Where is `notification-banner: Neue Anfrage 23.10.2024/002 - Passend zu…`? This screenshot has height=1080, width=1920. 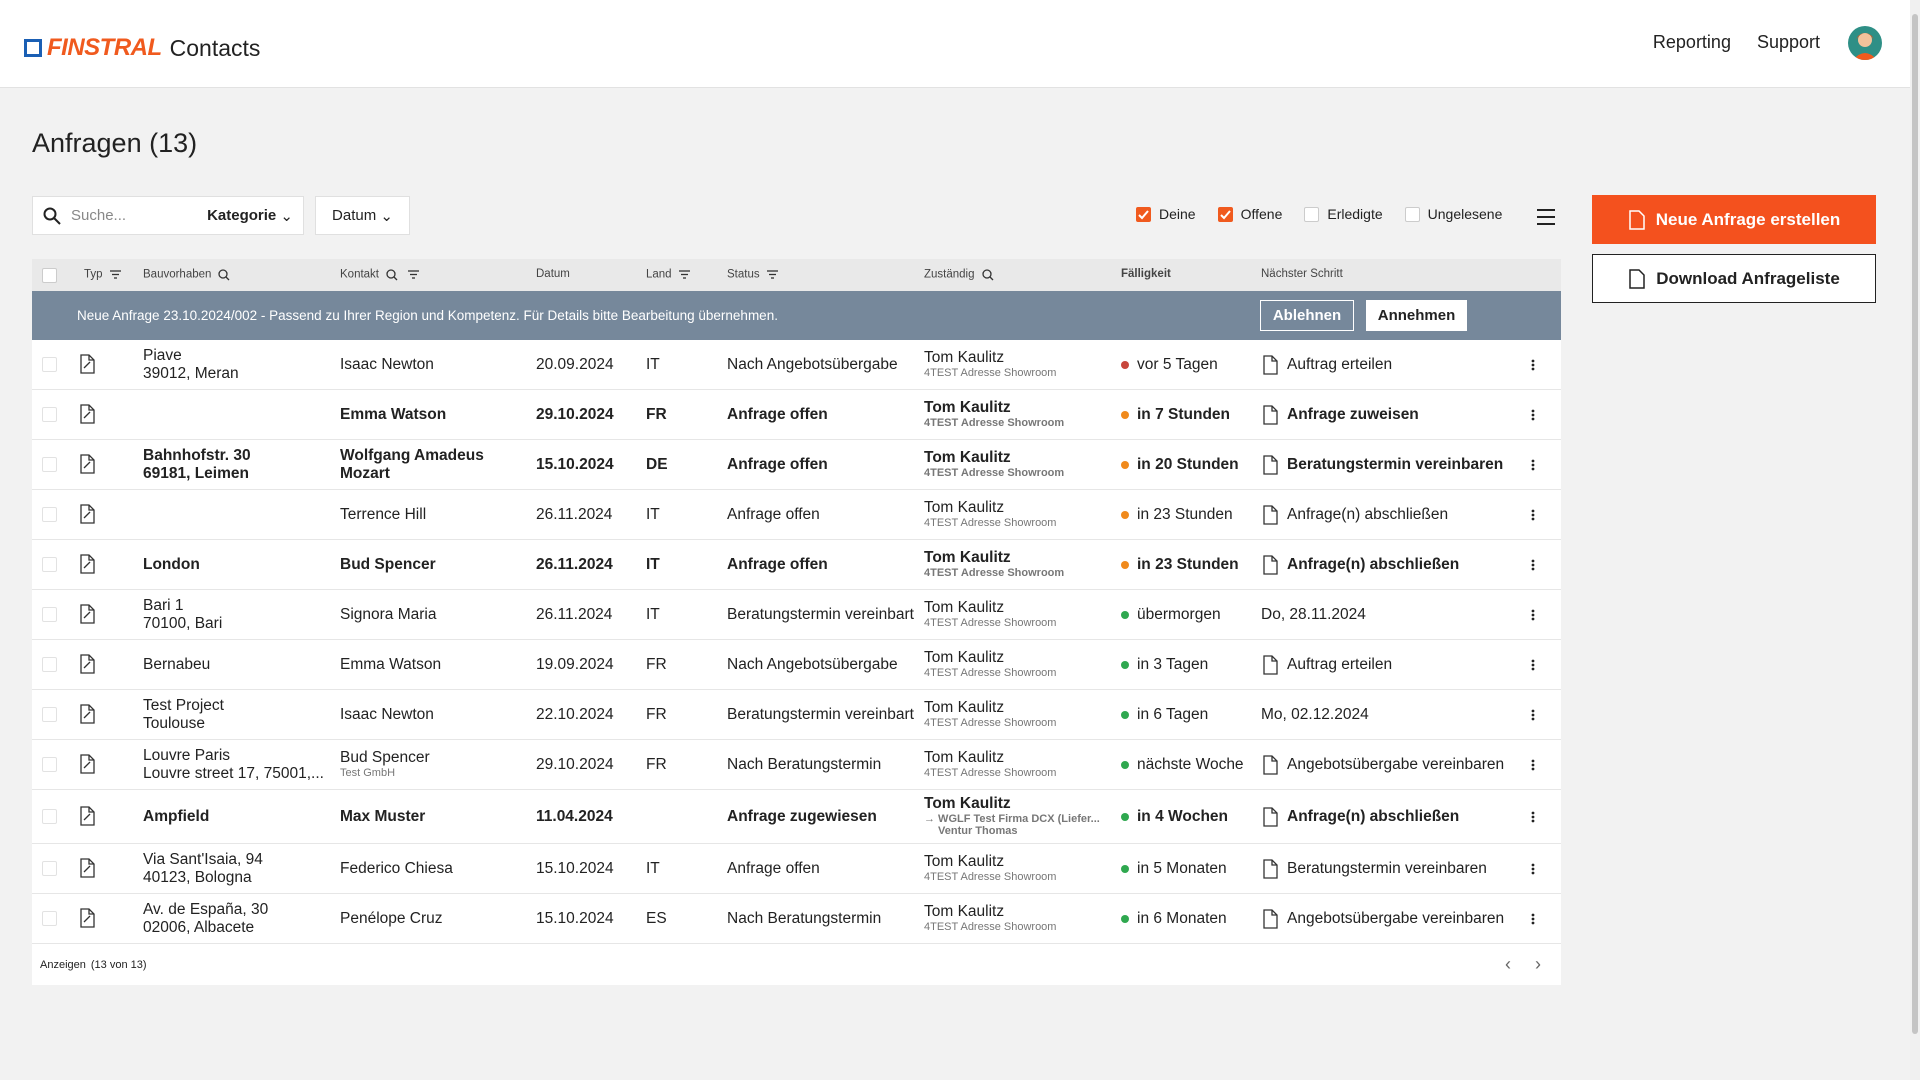 notification-banner: Neue Anfrage 23.10.2024/002 - Passend zu… is located at coordinates (796, 315).